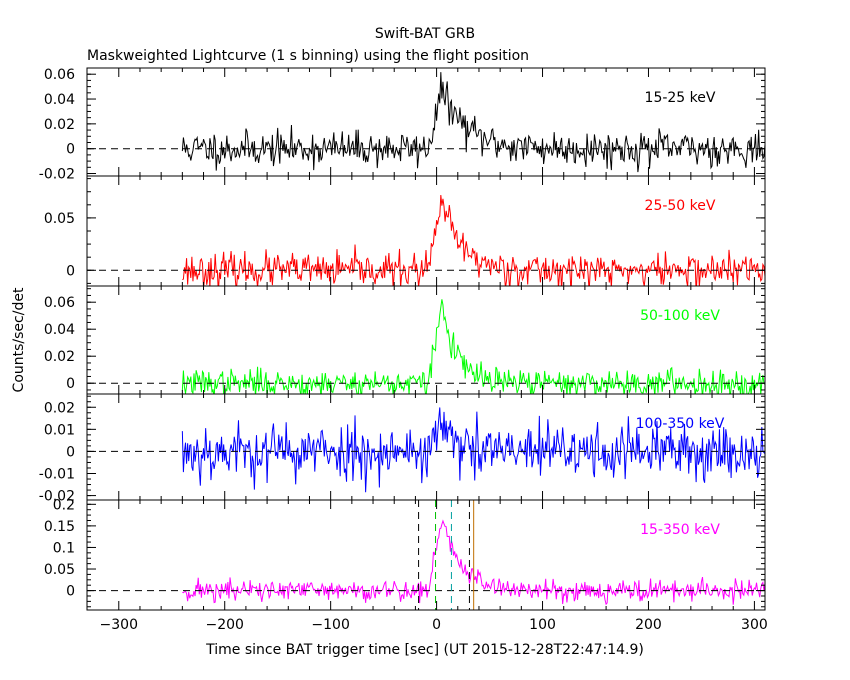  Describe the element at coordinates (59, 430) in the screenshot. I see `y-tick-label: 0.01` at that location.